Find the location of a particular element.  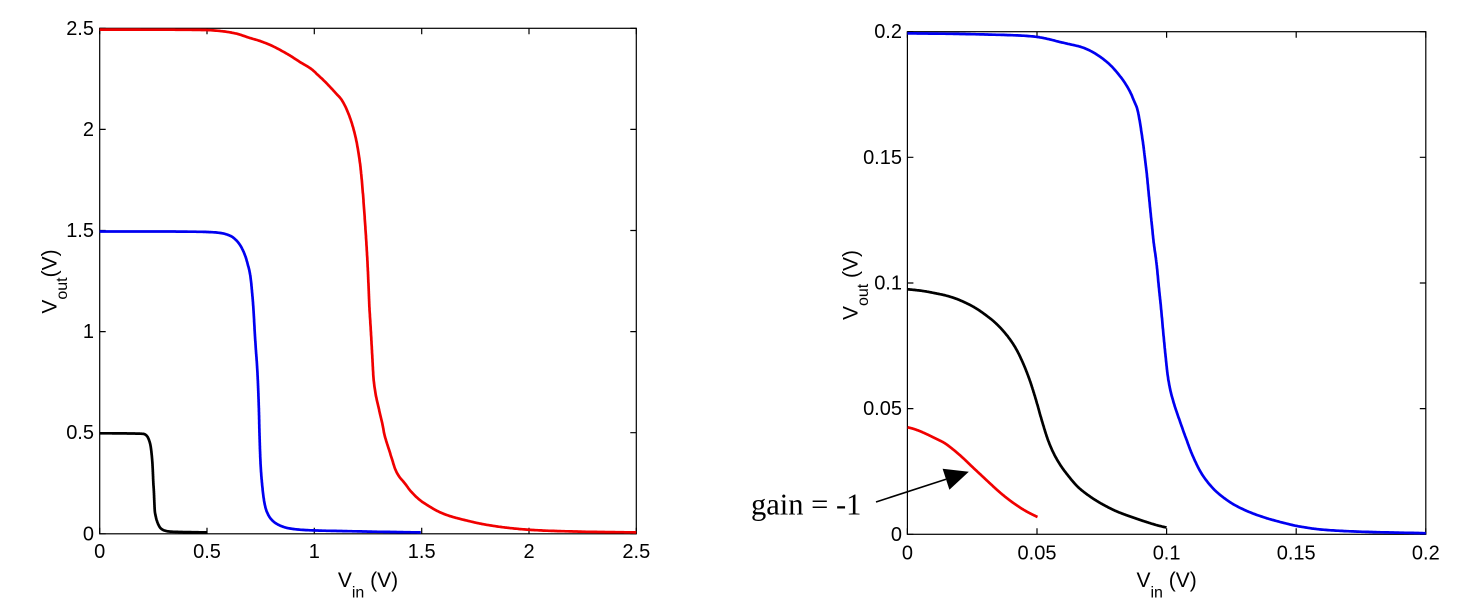

svg-text: Vout(V) is located at coordinates (55, 281).